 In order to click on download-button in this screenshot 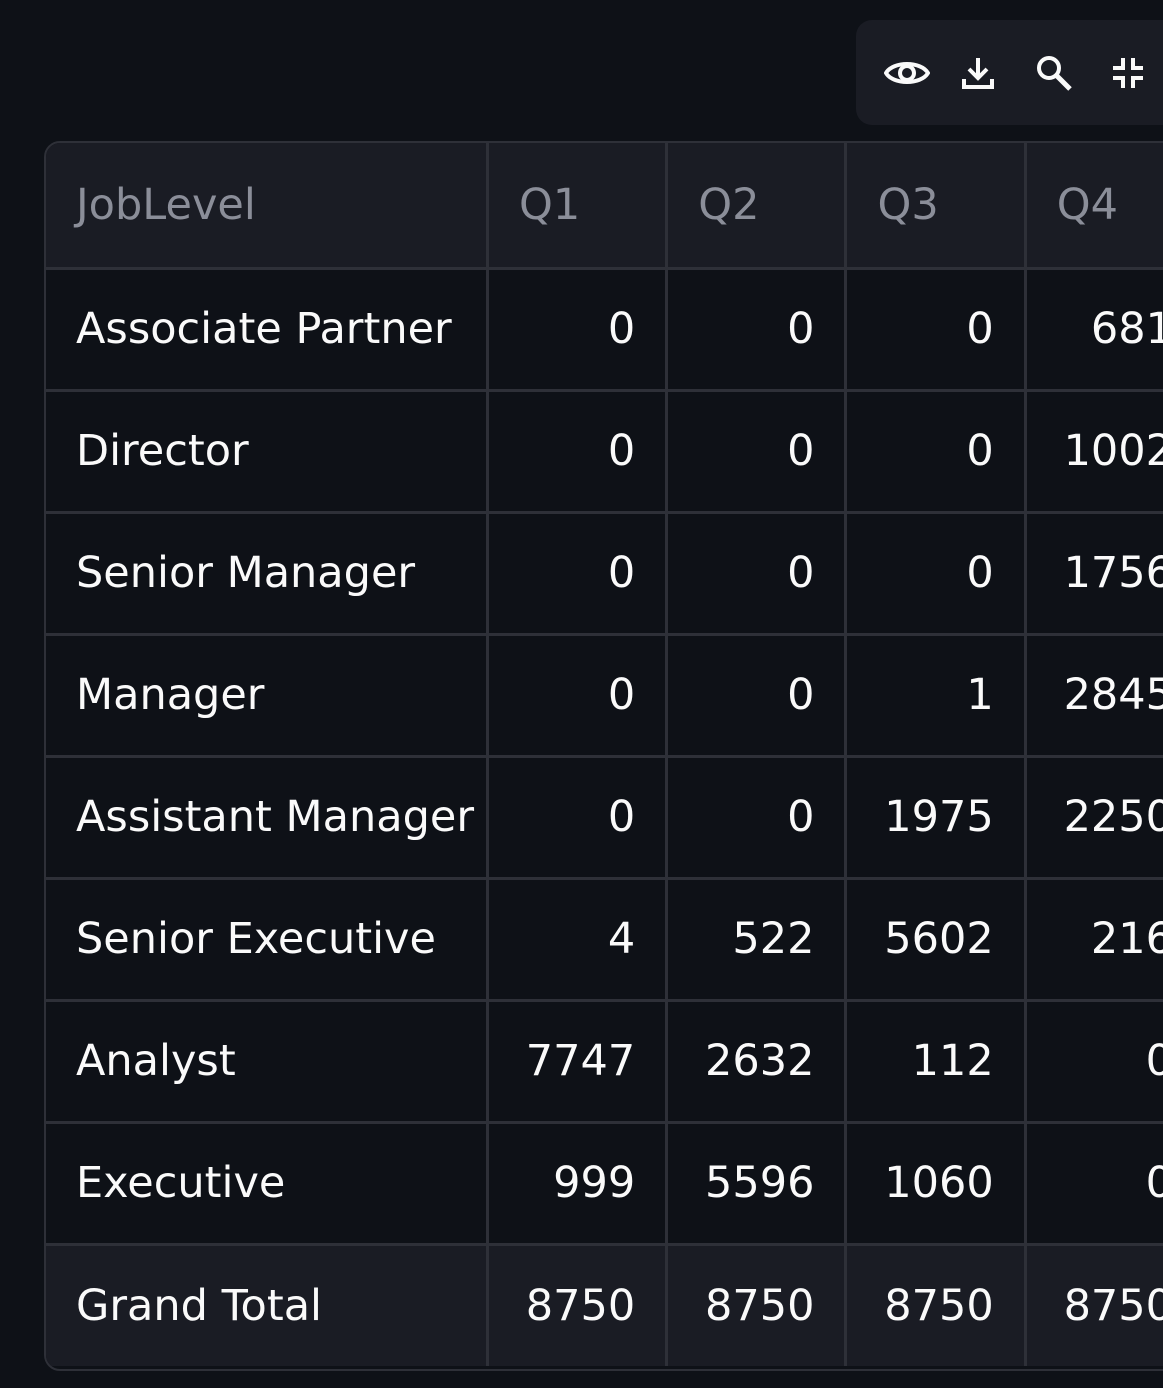, I will do `click(998, 73)`.